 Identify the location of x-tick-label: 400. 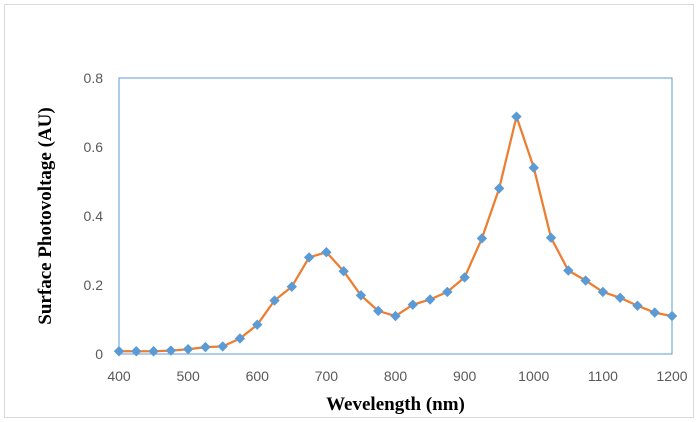
(119, 376).